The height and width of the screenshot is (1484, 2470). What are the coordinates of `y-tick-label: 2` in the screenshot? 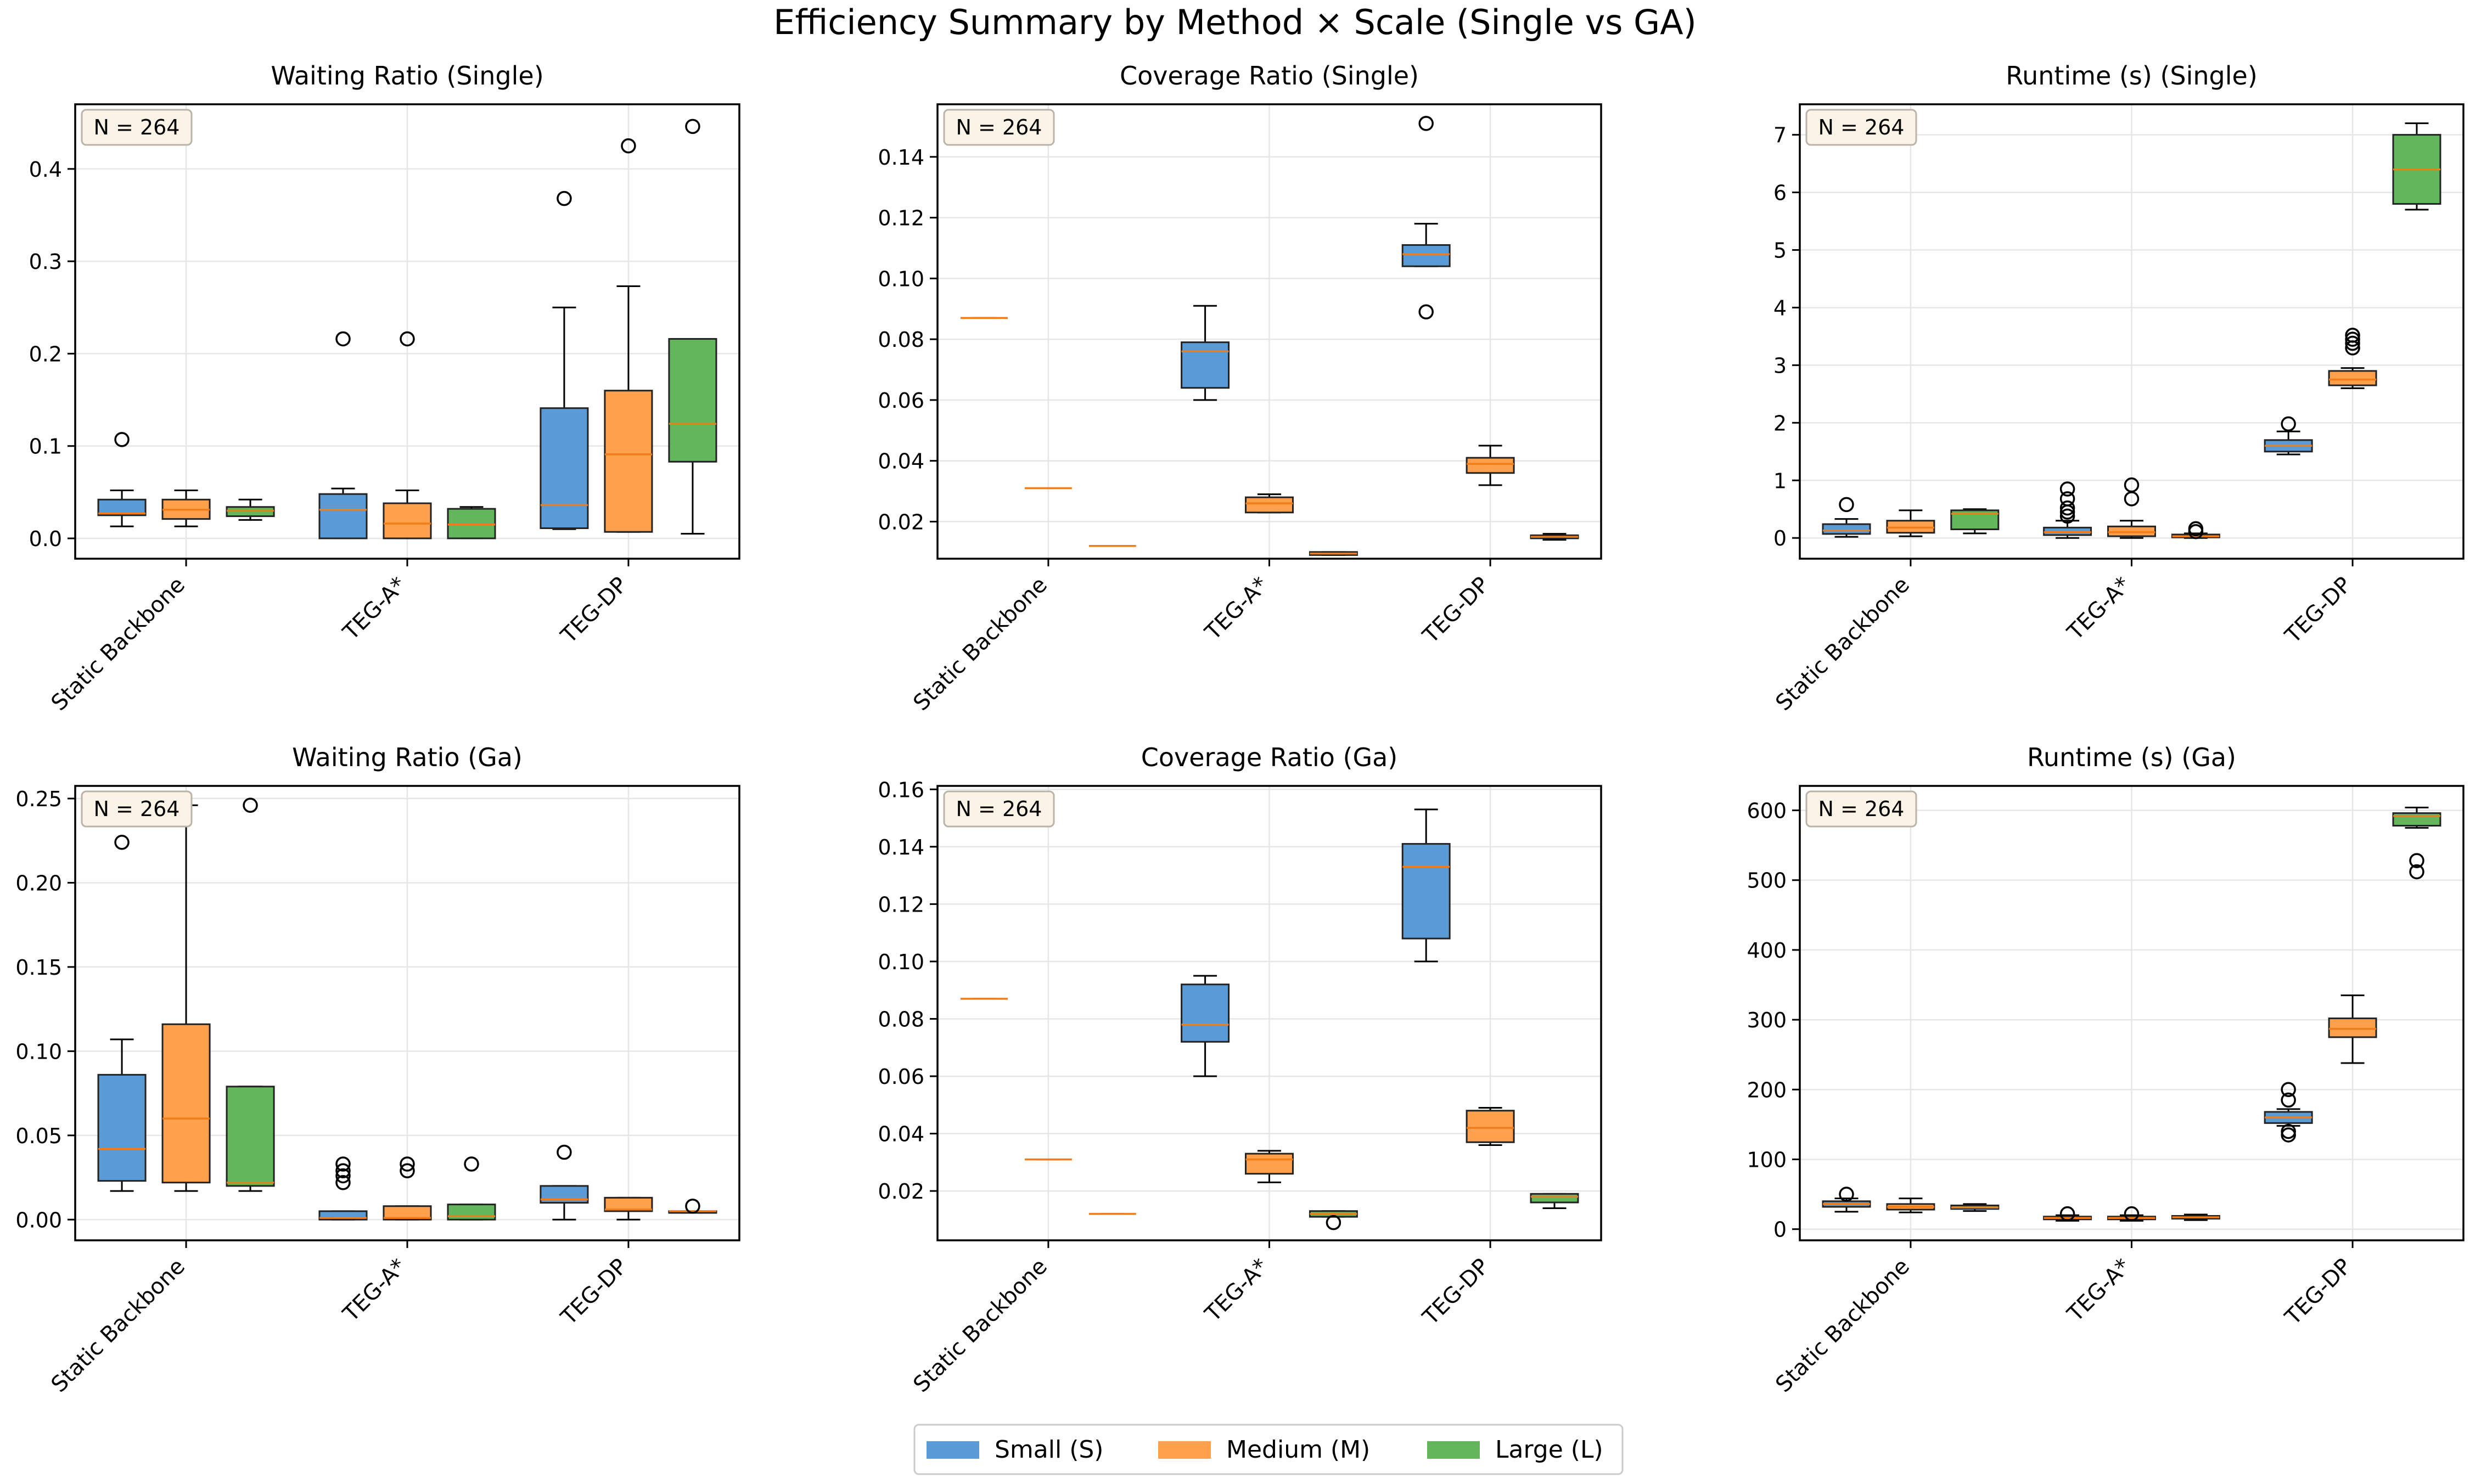 It's located at (1780, 423).